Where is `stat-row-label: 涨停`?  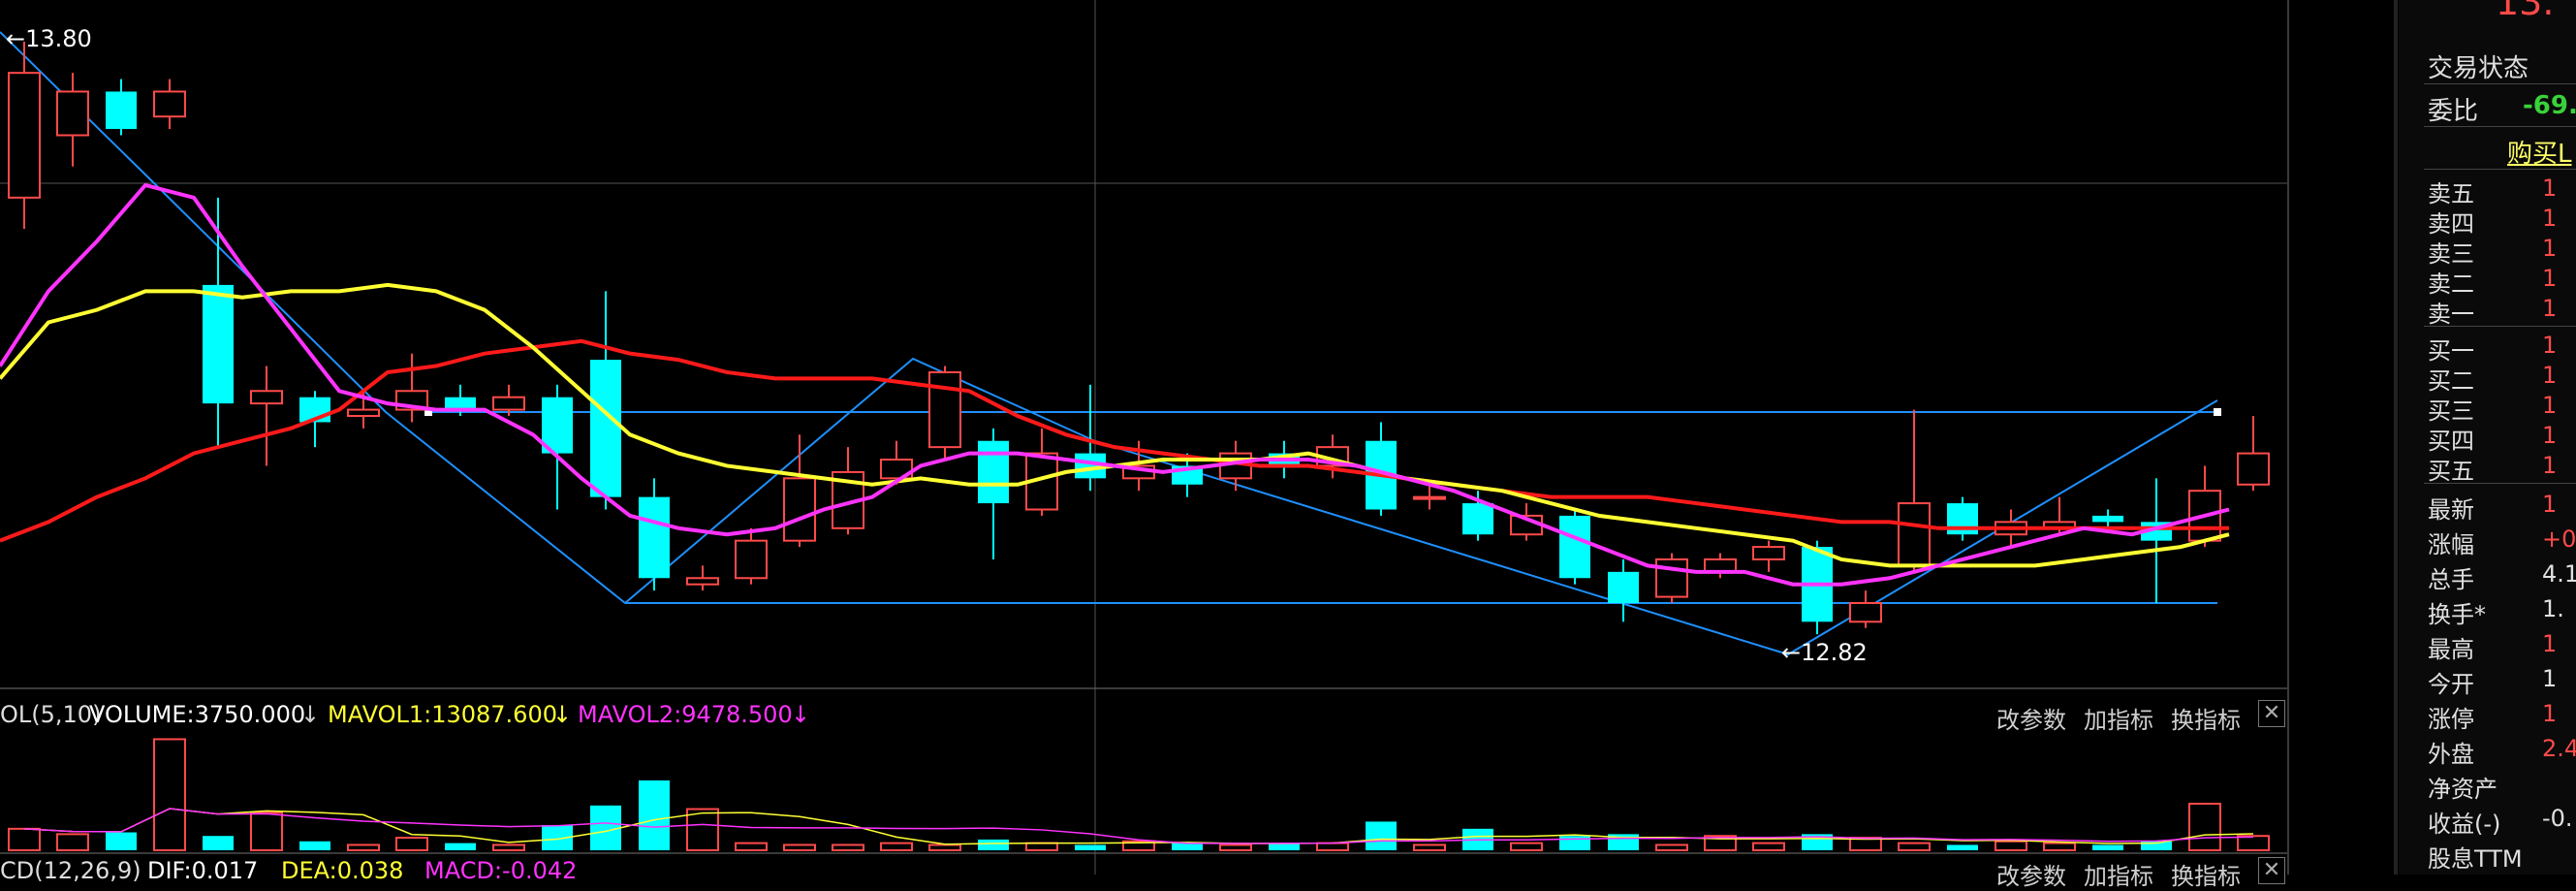 stat-row-label: 涨停 is located at coordinates (2451, 720).